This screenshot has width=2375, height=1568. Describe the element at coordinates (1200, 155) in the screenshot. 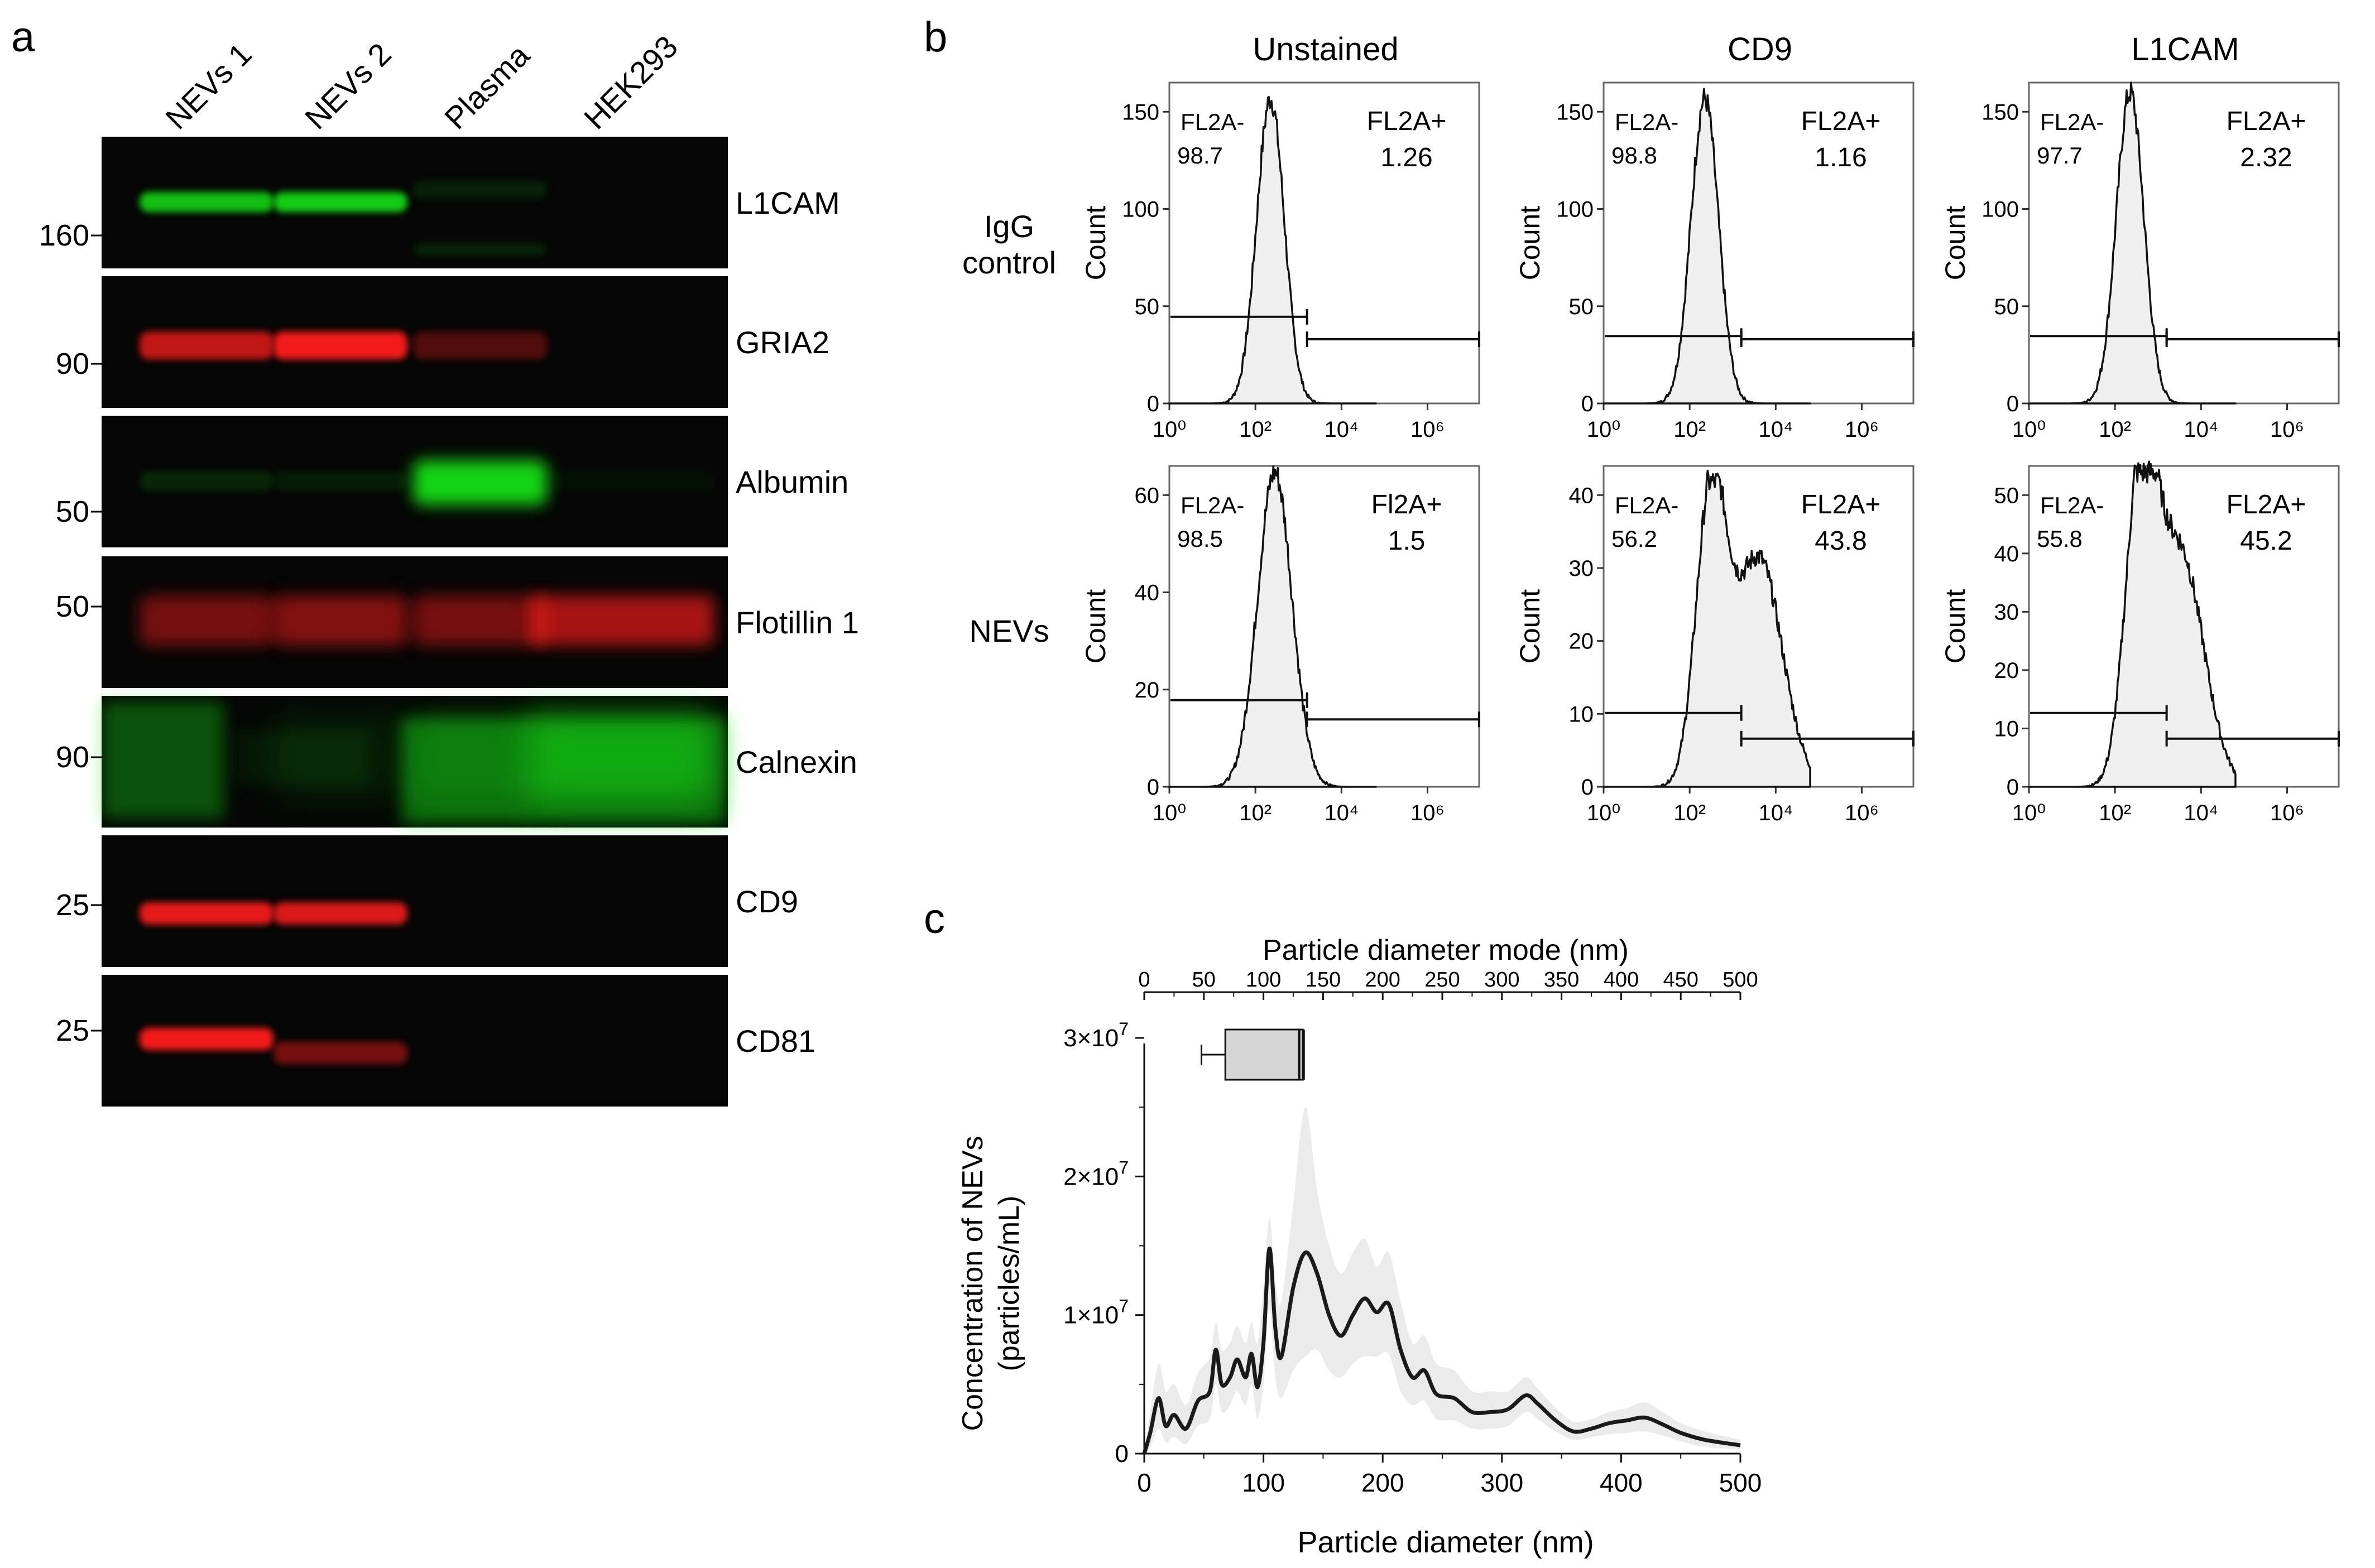

I see `gate-negative-value: 98.7` at that location.